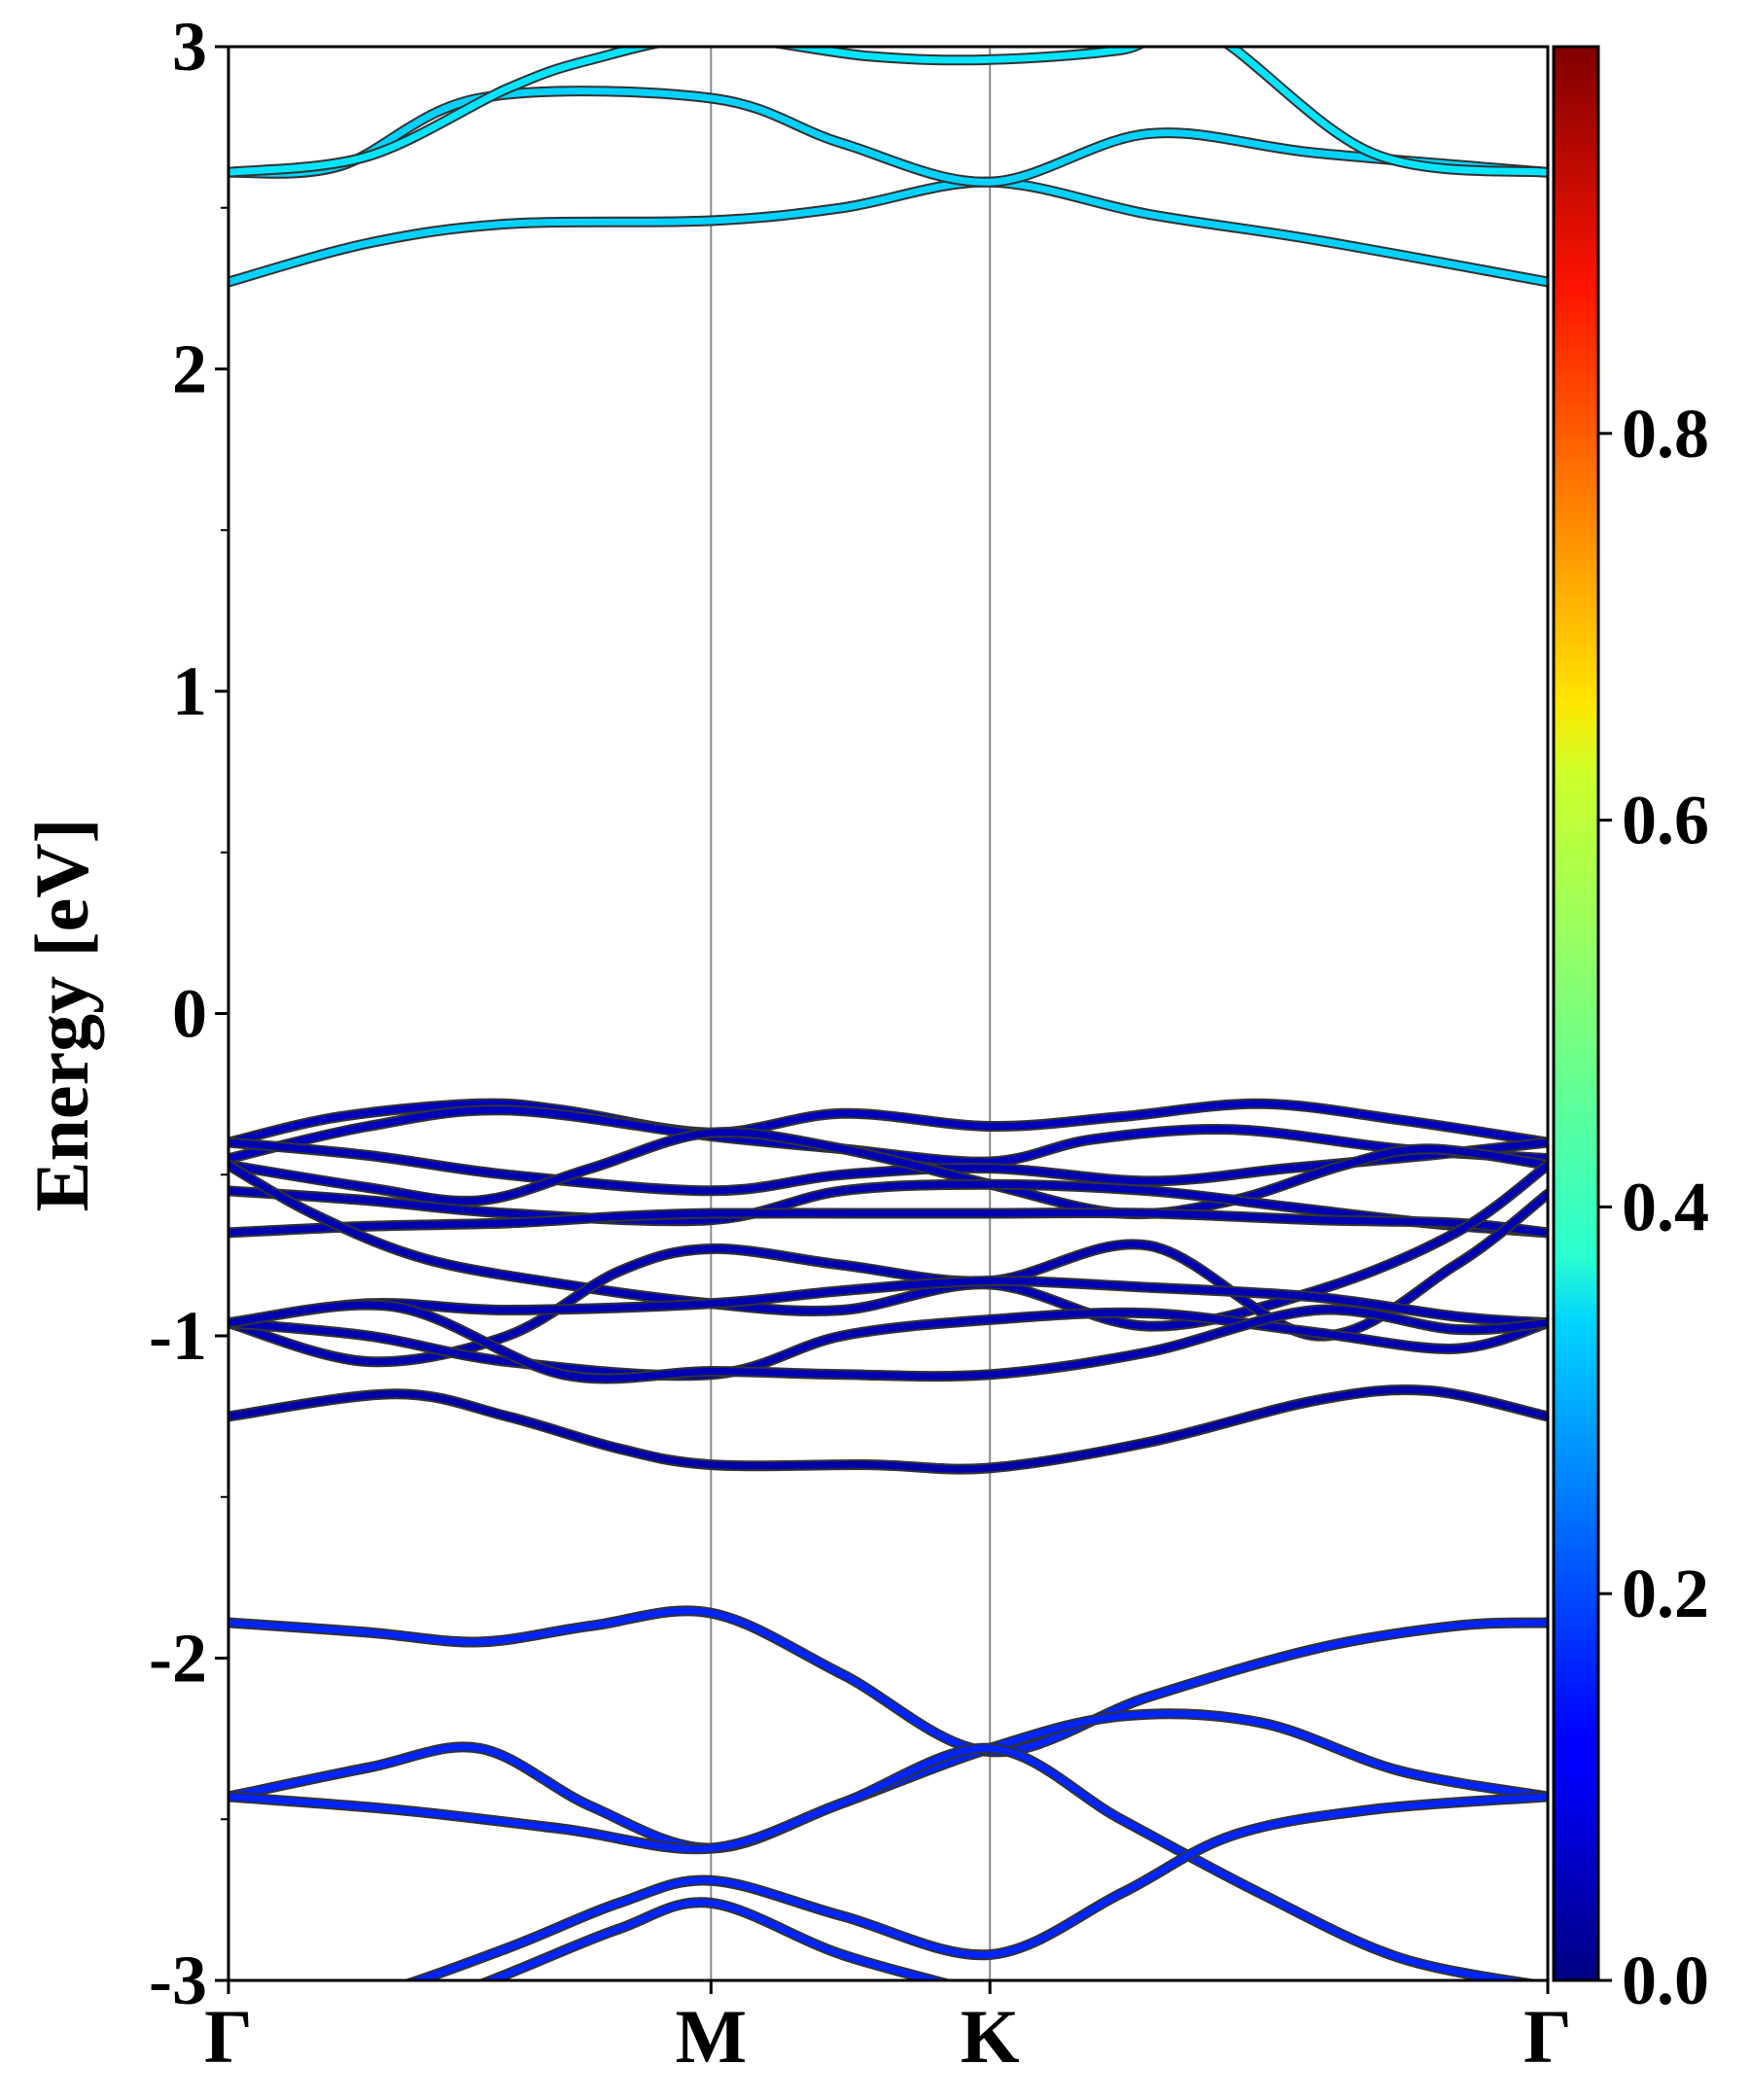 This screenshot has width=1750, height=2100. I want to click on colorbar-ticks: 0.0 0.2 0.4 0.6 0.8, so click(1653, 1207).